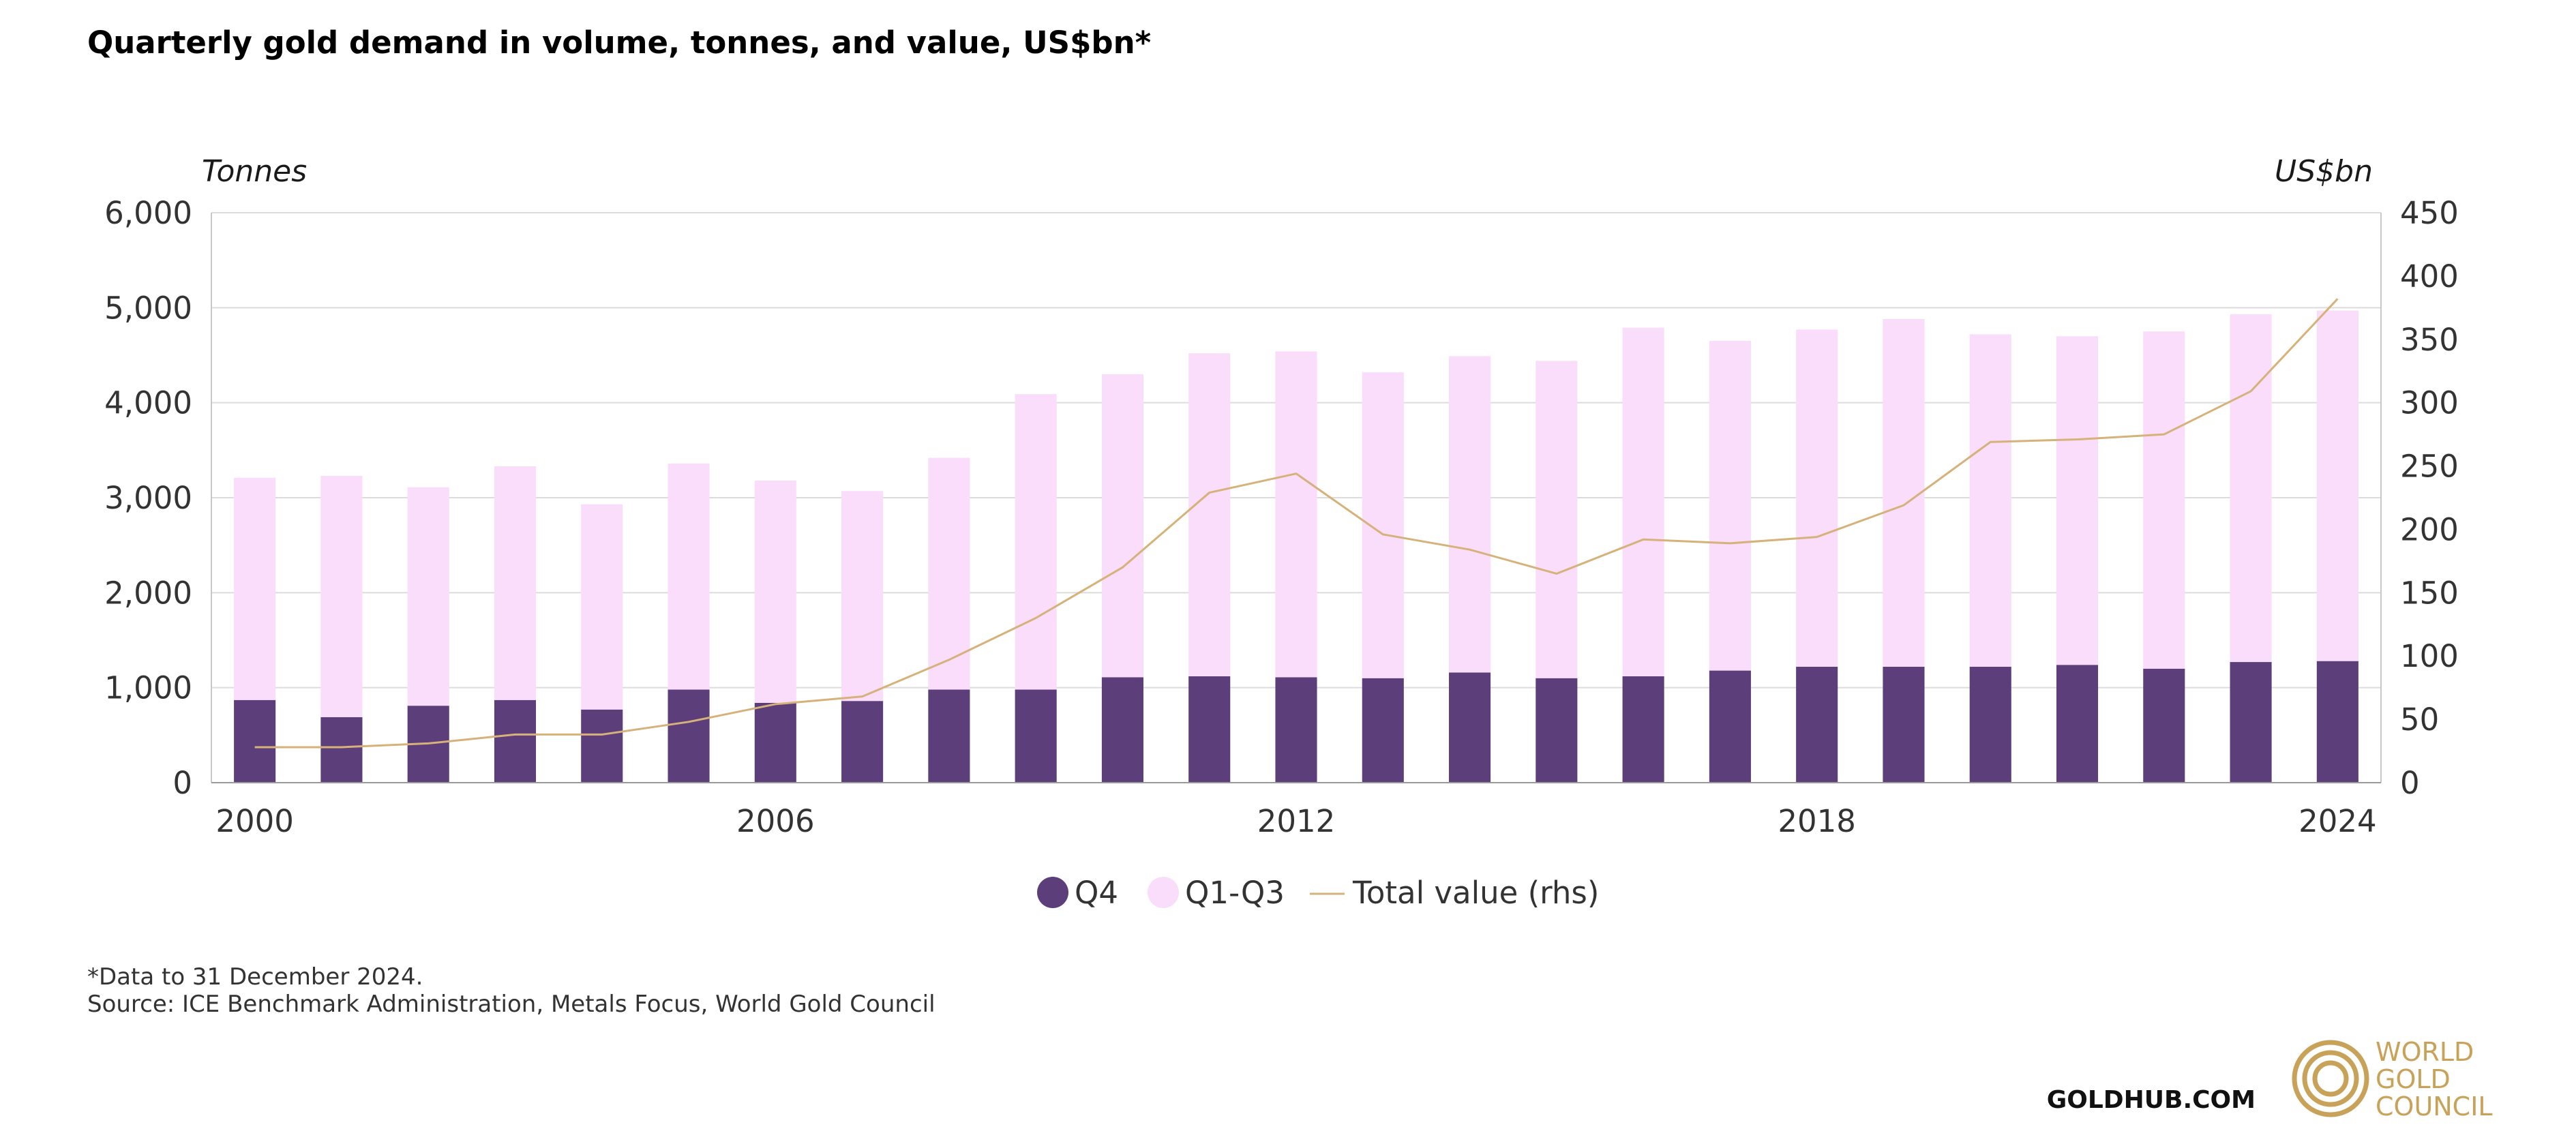  What do you see at coordinates (2413, 1079) in the screenshot?
I see `logo-line-gold: GOLD` at bounding box center [2413, 1079].